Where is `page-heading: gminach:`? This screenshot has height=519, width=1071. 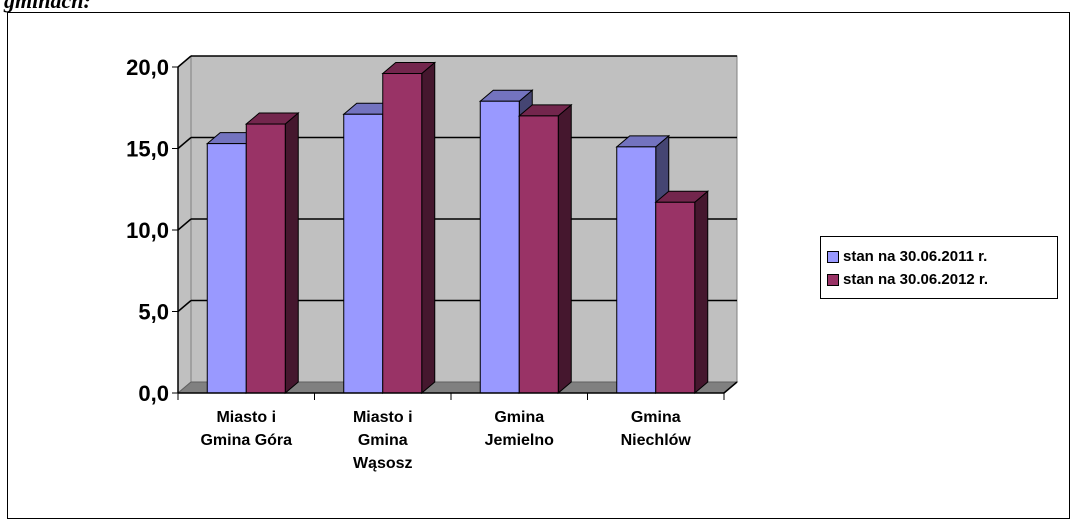 page-heading: gminach: is located at coordinates (47, 6).